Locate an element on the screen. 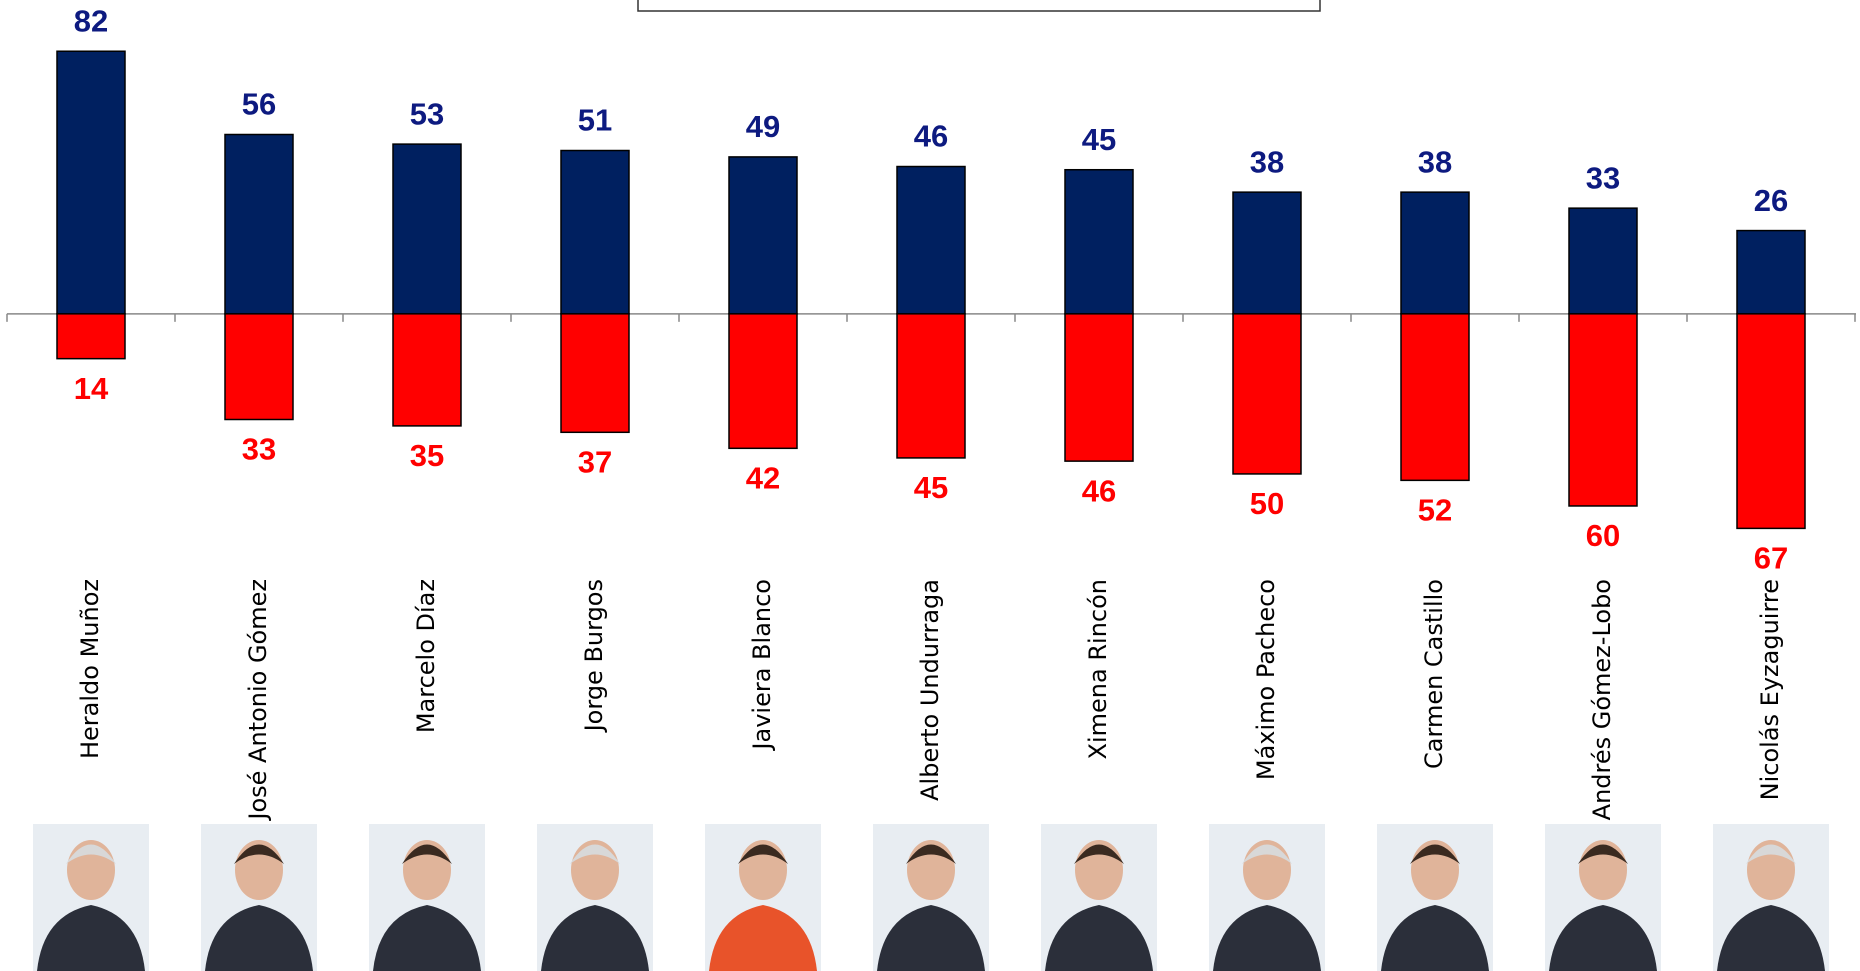 The width and height of the screenshot is (1860, 971). value-label: 49 is located at coordinates (763, 126).